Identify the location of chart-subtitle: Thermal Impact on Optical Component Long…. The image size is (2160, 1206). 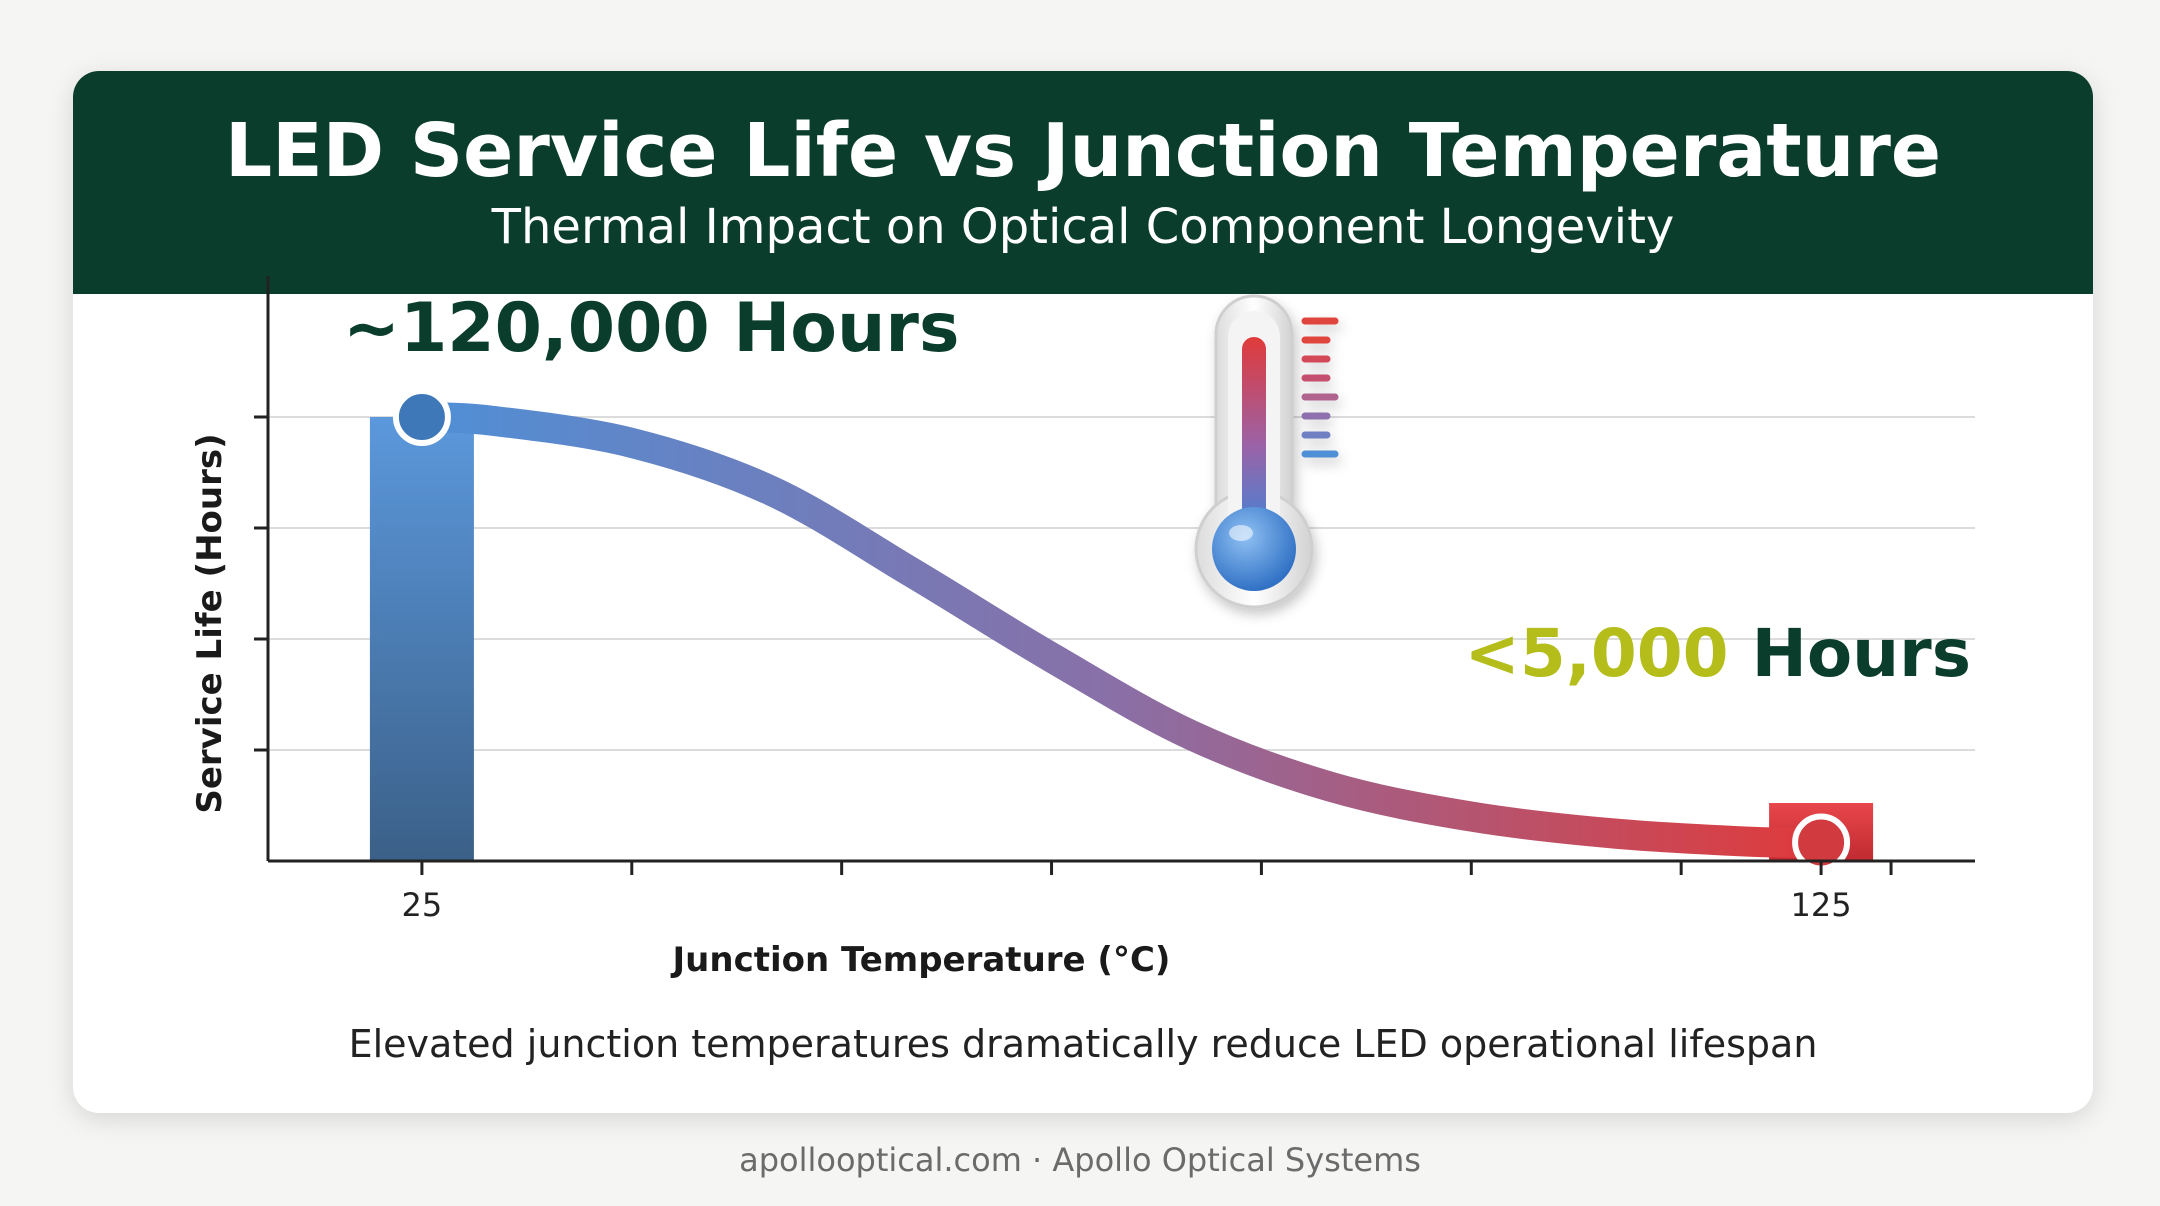
(1083, 227).